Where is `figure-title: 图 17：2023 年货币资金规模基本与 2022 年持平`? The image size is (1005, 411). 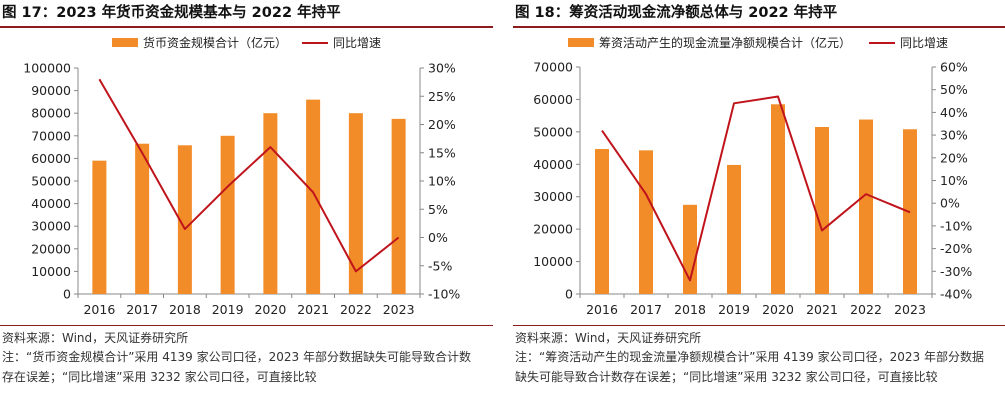
figure-title: 图 17：2023 年货币资金规模基本与 2022 年持平 is located at coordinates (171, 13).